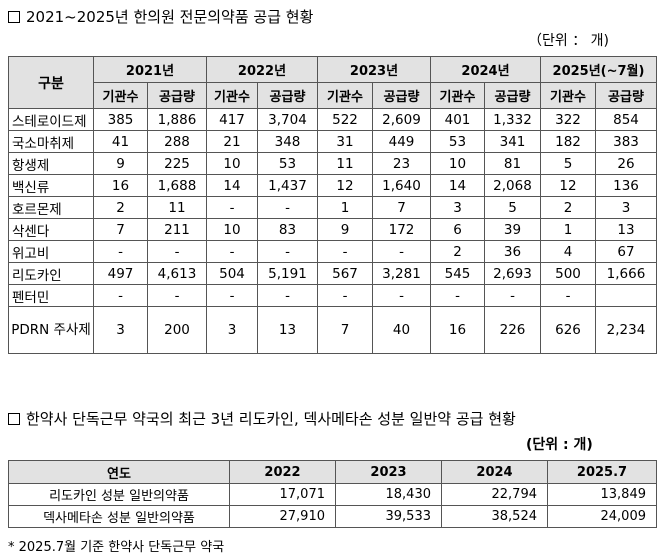  What do you see at coordinates (568, 273) in the screenshot?
I see `table-cell: 500` at bounding box center [568, 273].